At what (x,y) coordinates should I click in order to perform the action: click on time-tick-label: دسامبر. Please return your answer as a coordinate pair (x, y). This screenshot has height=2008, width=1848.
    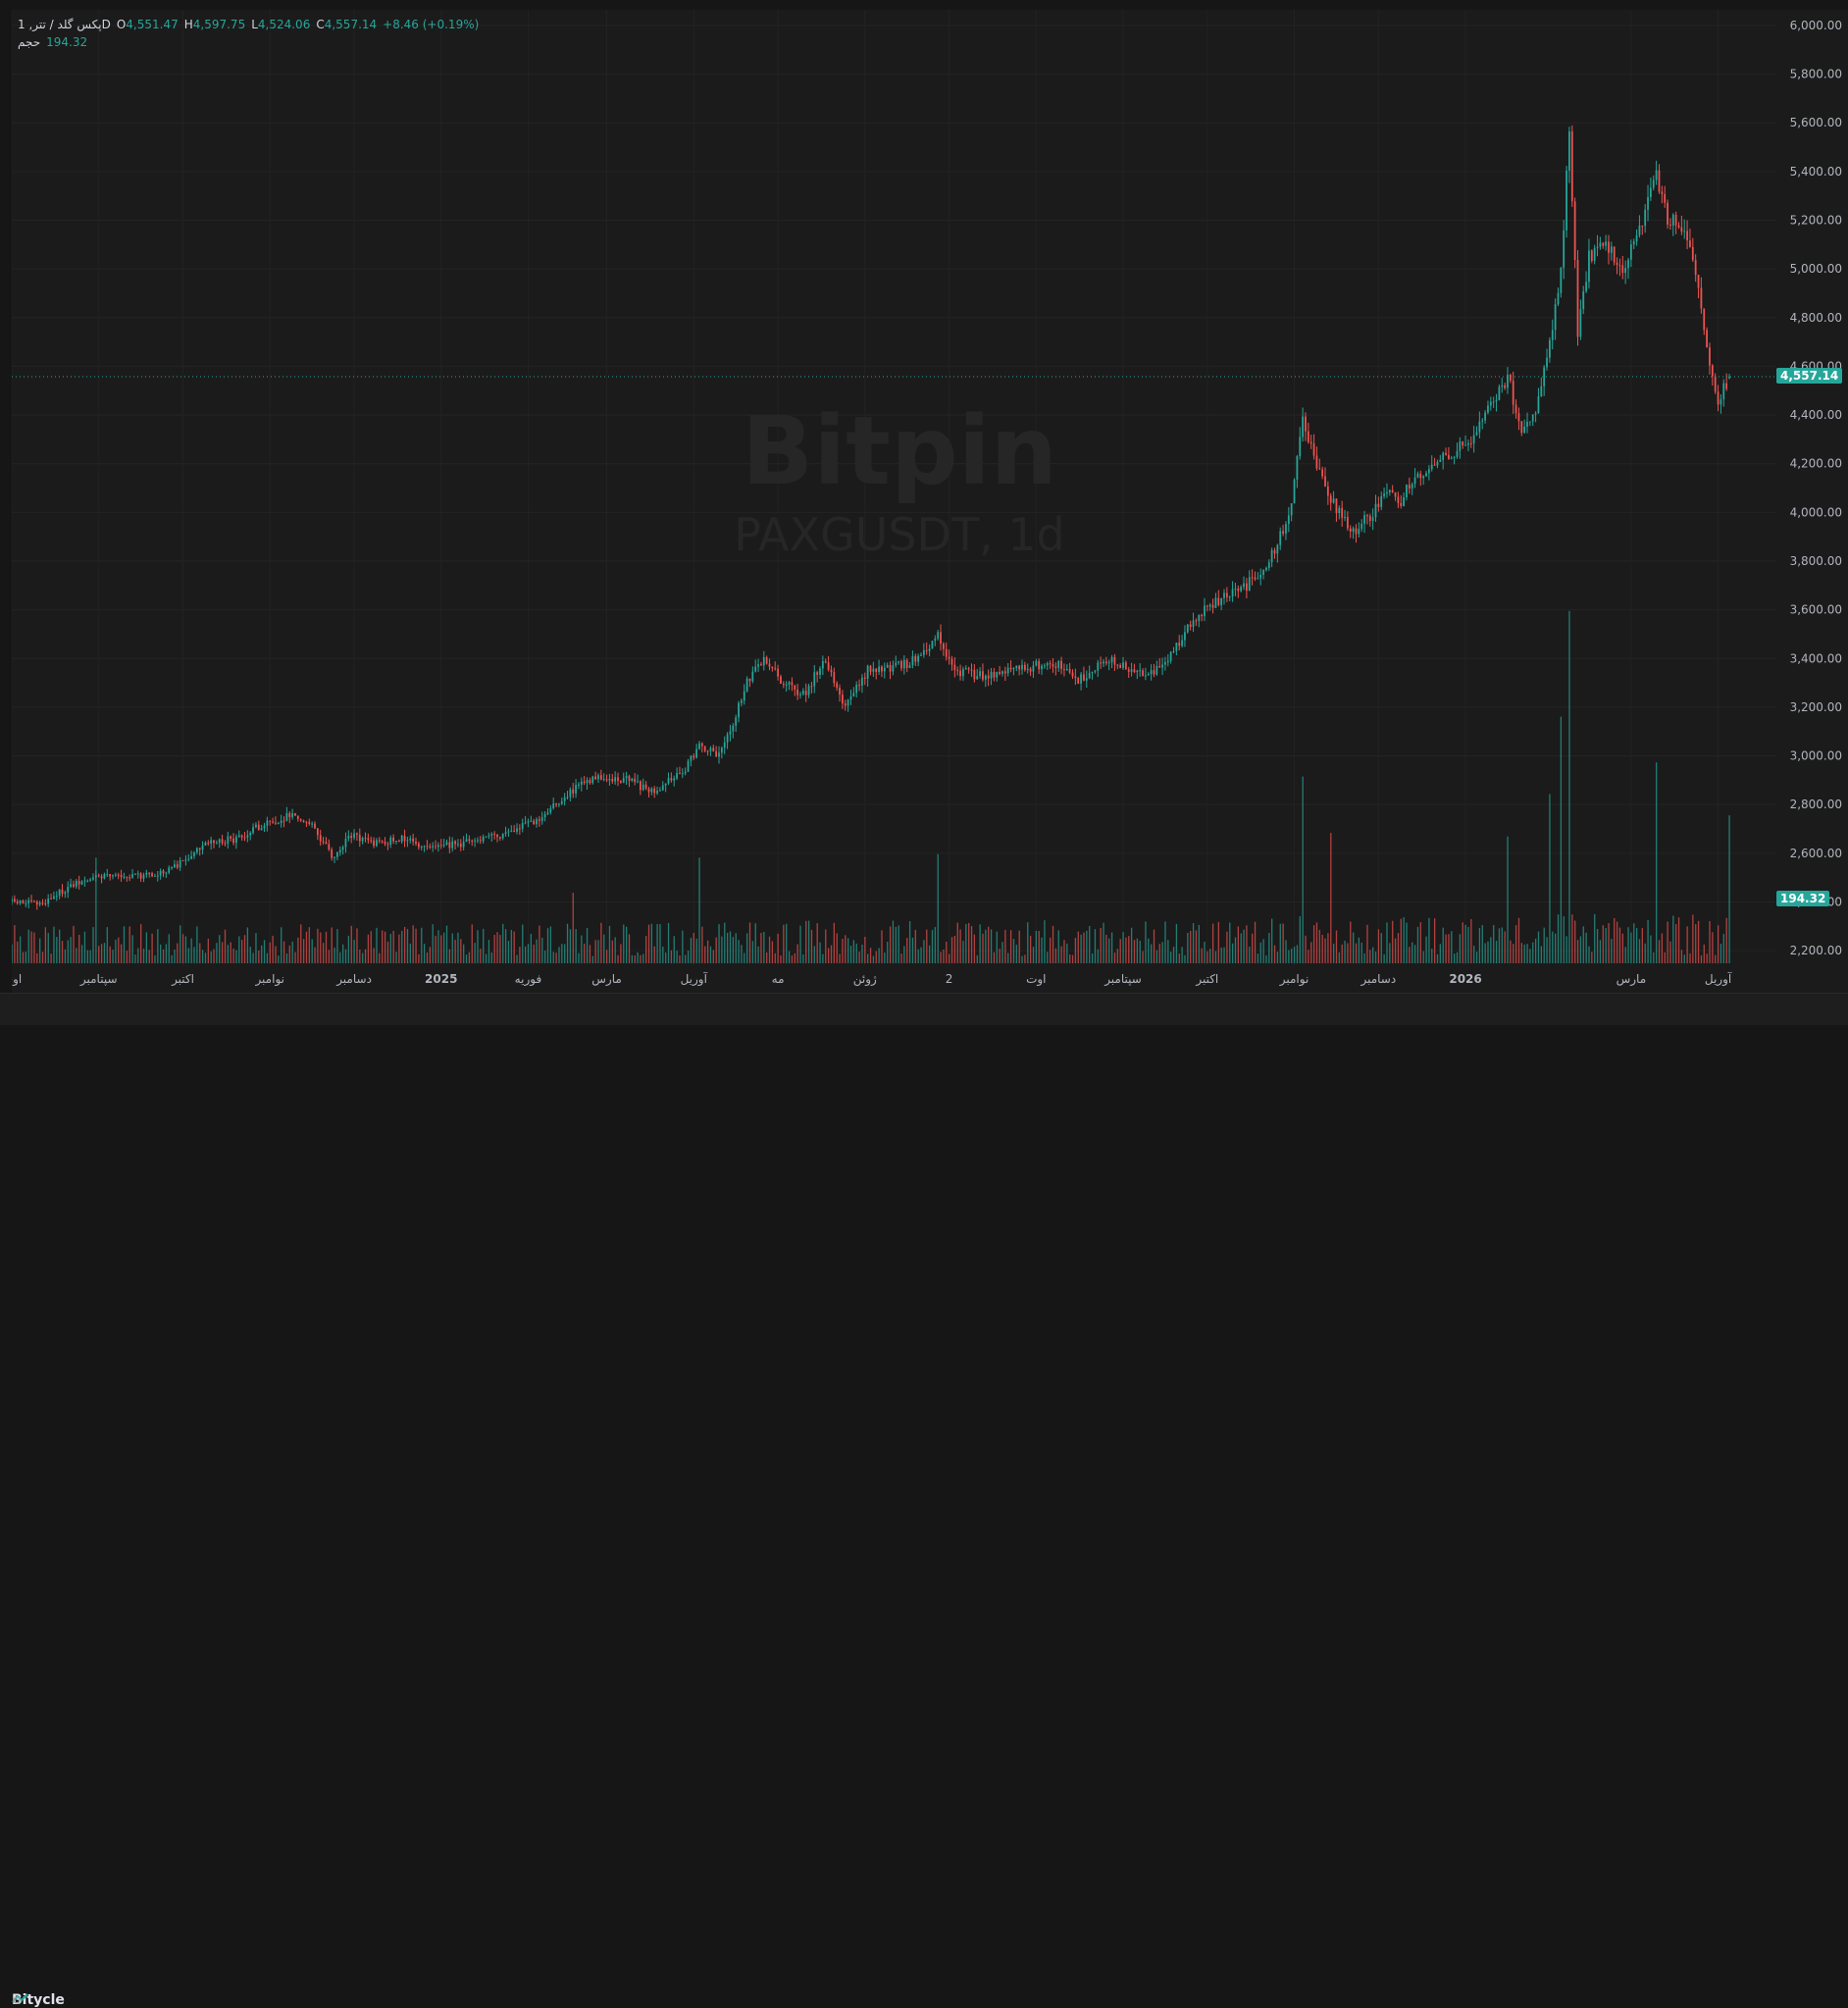
    Looking at the image, I should click on (353, 979).